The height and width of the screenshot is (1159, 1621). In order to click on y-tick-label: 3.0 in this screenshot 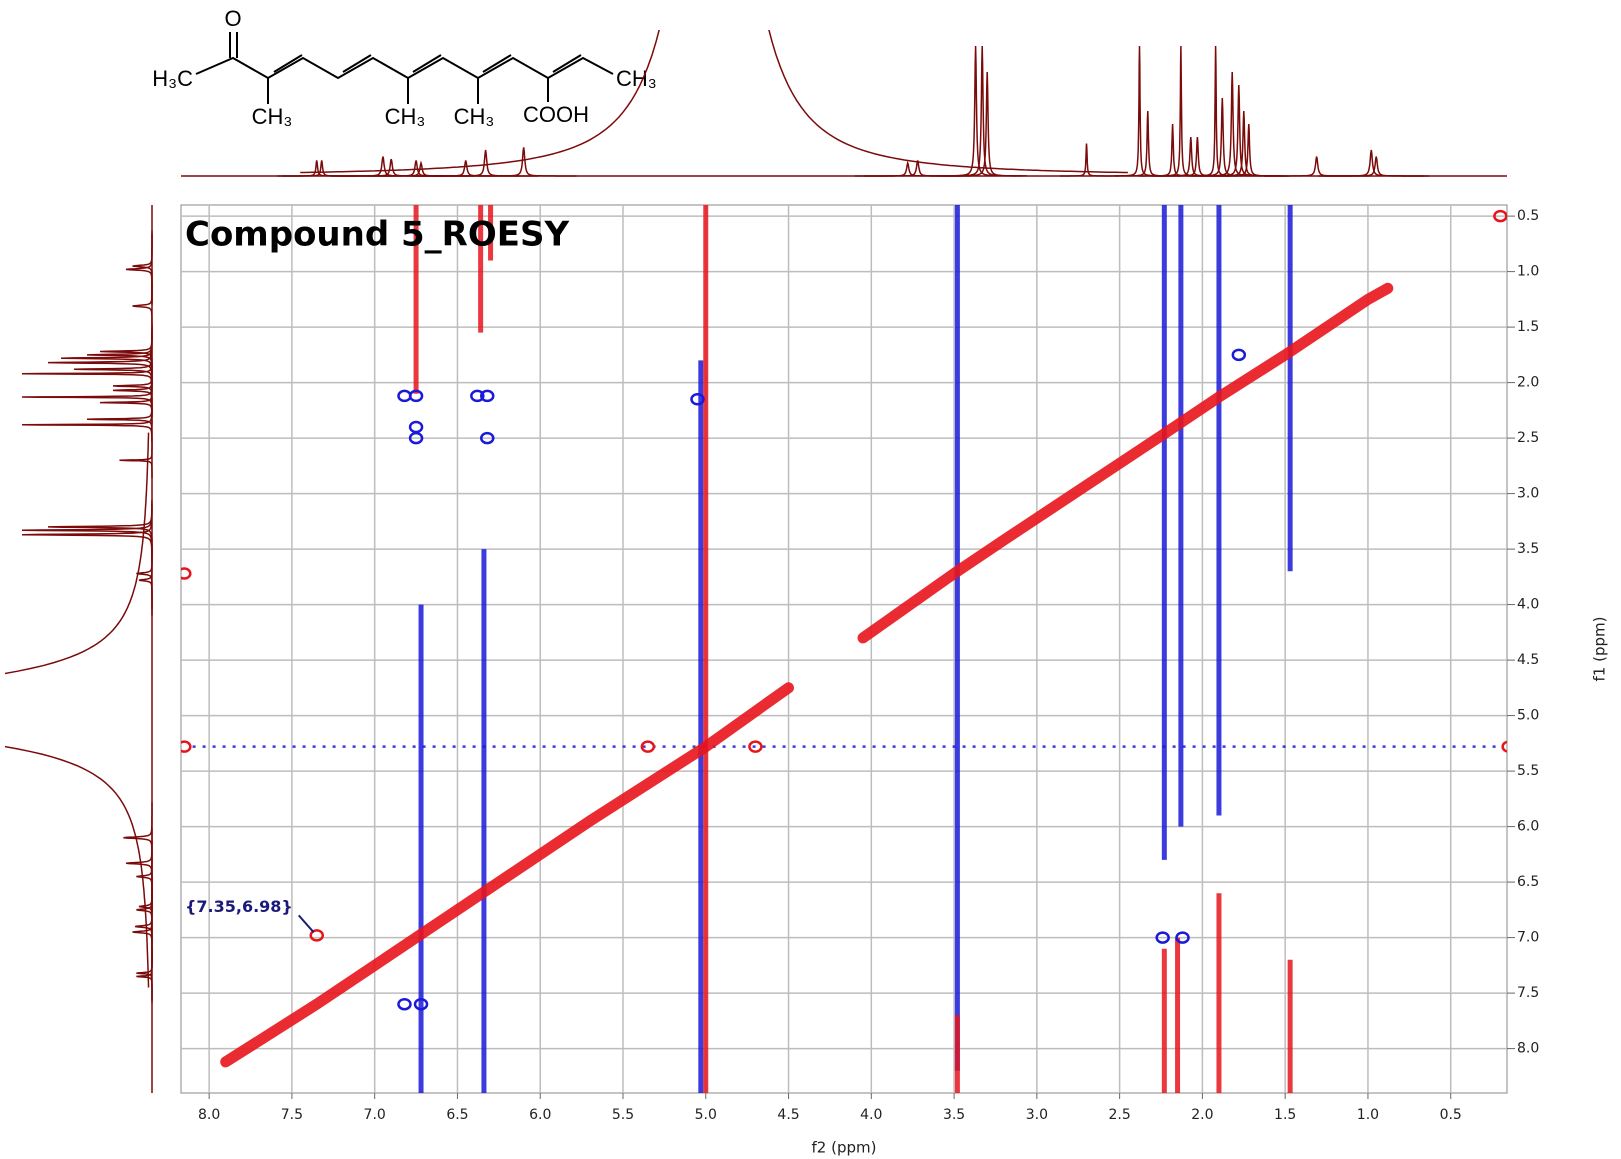, I will do `click(1528, 494)`.